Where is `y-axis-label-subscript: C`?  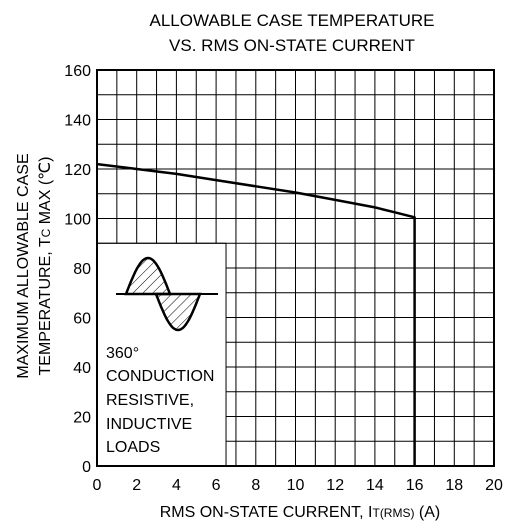
y-axis-label-subscript: C is located at coordinates (46, 232).